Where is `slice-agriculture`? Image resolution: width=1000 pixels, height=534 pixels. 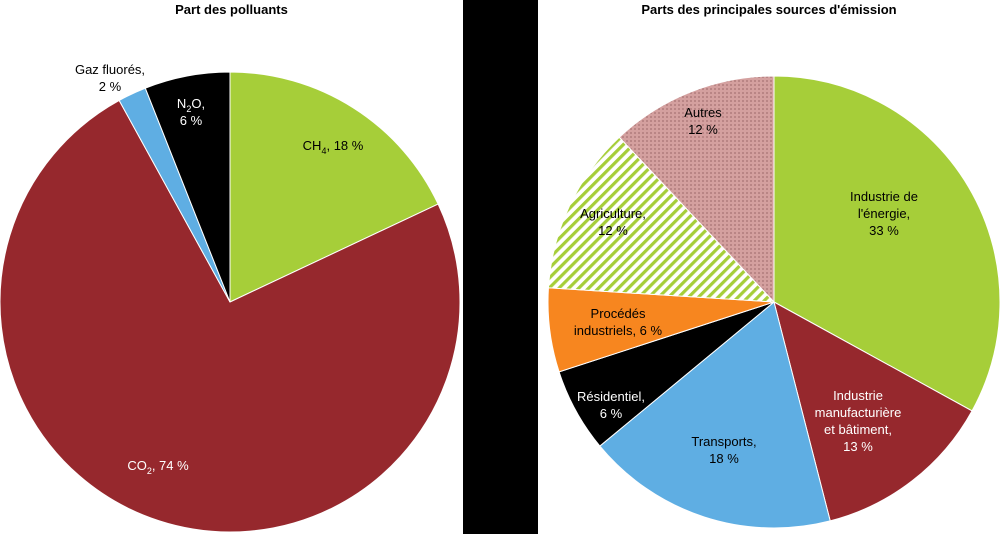 slice-agriculture is located at coordinates (661, 219).